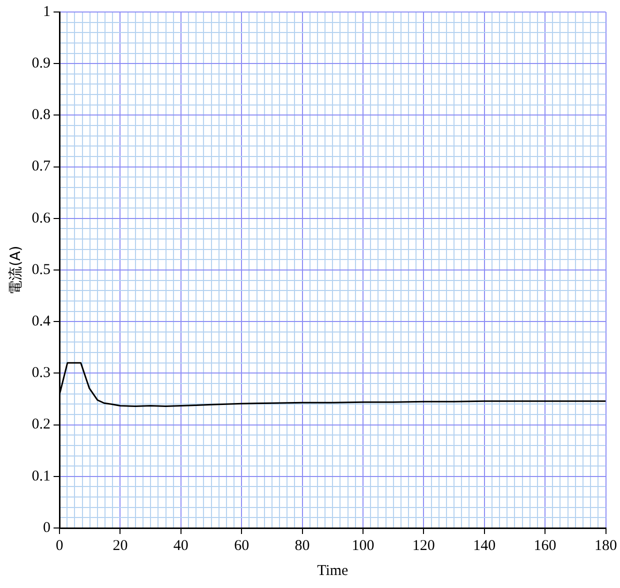 The image size is (620, 588). I want to click on x-tick-label: 160, so click(545, 546).